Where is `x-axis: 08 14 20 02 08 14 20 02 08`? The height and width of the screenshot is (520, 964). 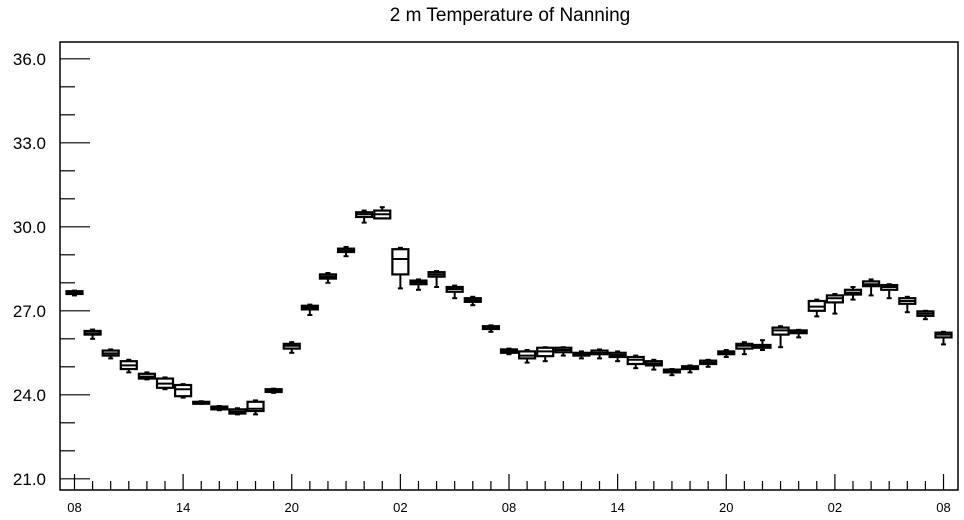 x-axis: 08 14 20 02 08 14 20 02 08 is located at coordinates (509, 494).